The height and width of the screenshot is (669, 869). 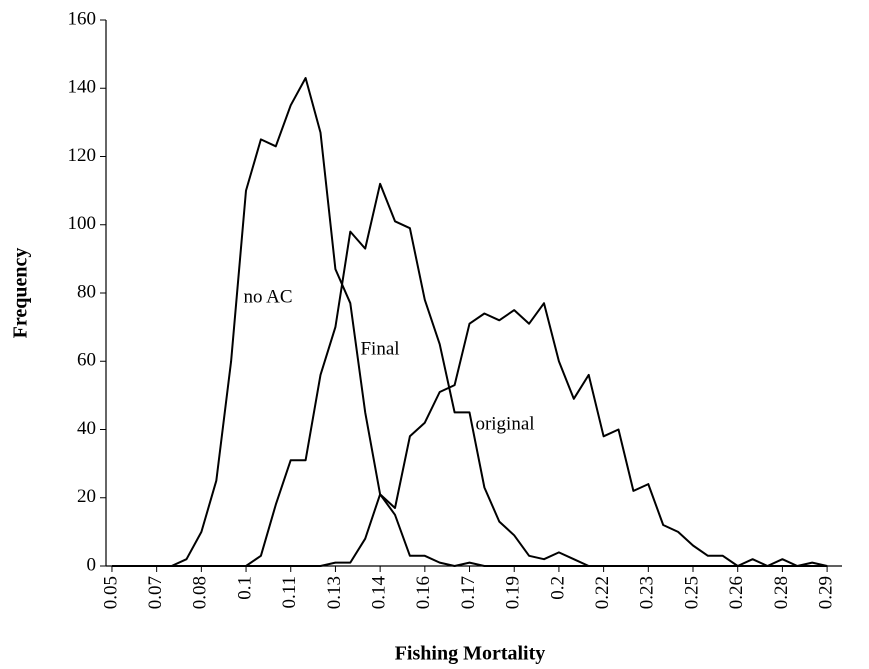 What do you see at coordinates (82, 223) in the screenshot?
I see `y-tick-label: 100` at bounding box center [82, 223].